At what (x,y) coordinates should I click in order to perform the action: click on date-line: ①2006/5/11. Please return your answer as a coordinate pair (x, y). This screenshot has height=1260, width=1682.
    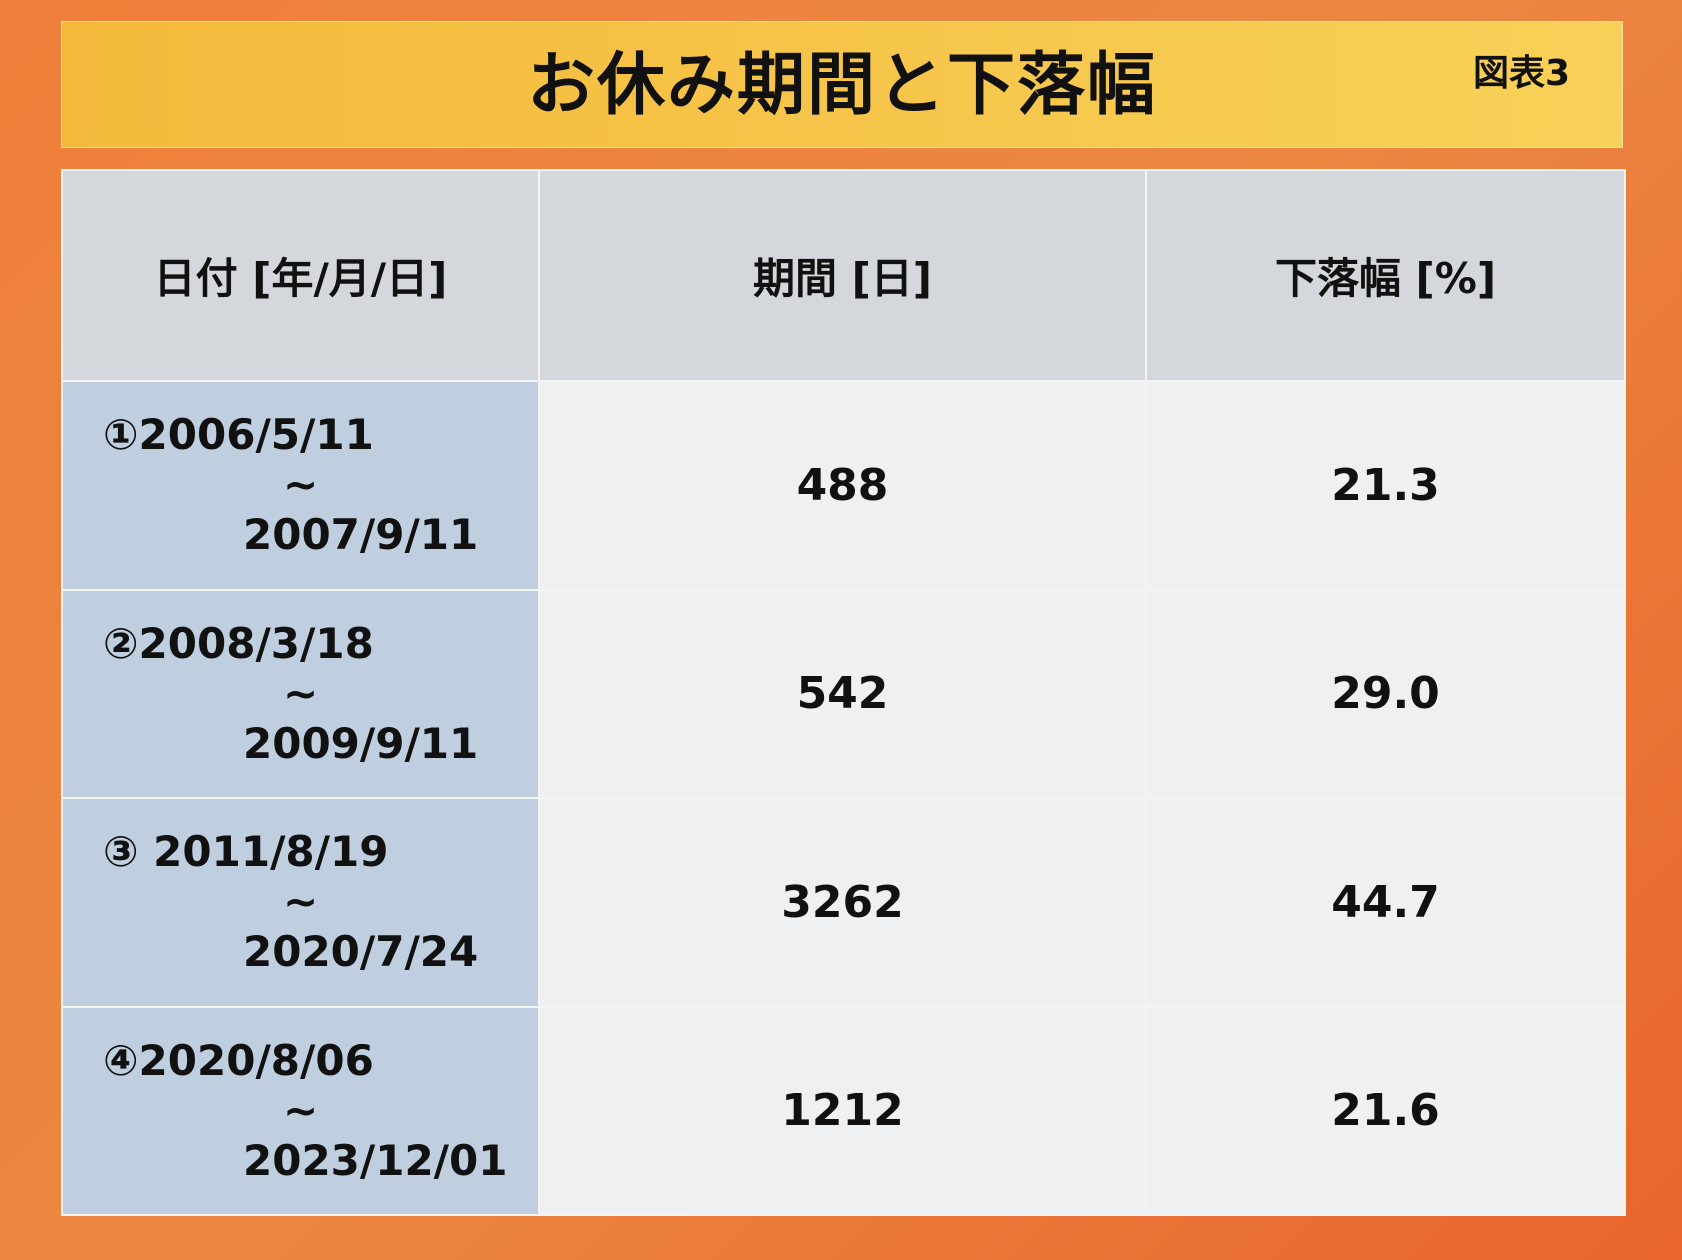
    Looking at the image, I should click on (238, 435).